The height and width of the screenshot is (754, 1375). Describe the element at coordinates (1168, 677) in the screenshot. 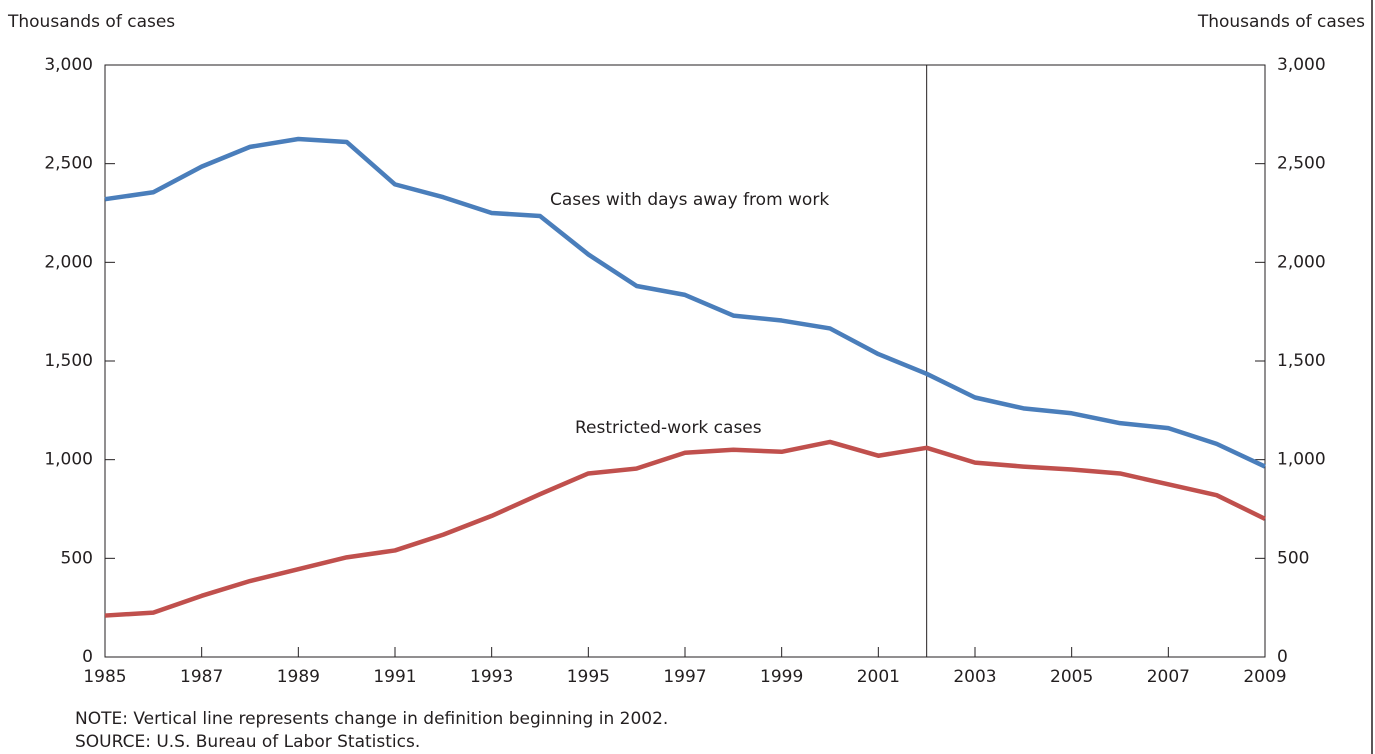

I see `x-tick-label: 2007` at that location.